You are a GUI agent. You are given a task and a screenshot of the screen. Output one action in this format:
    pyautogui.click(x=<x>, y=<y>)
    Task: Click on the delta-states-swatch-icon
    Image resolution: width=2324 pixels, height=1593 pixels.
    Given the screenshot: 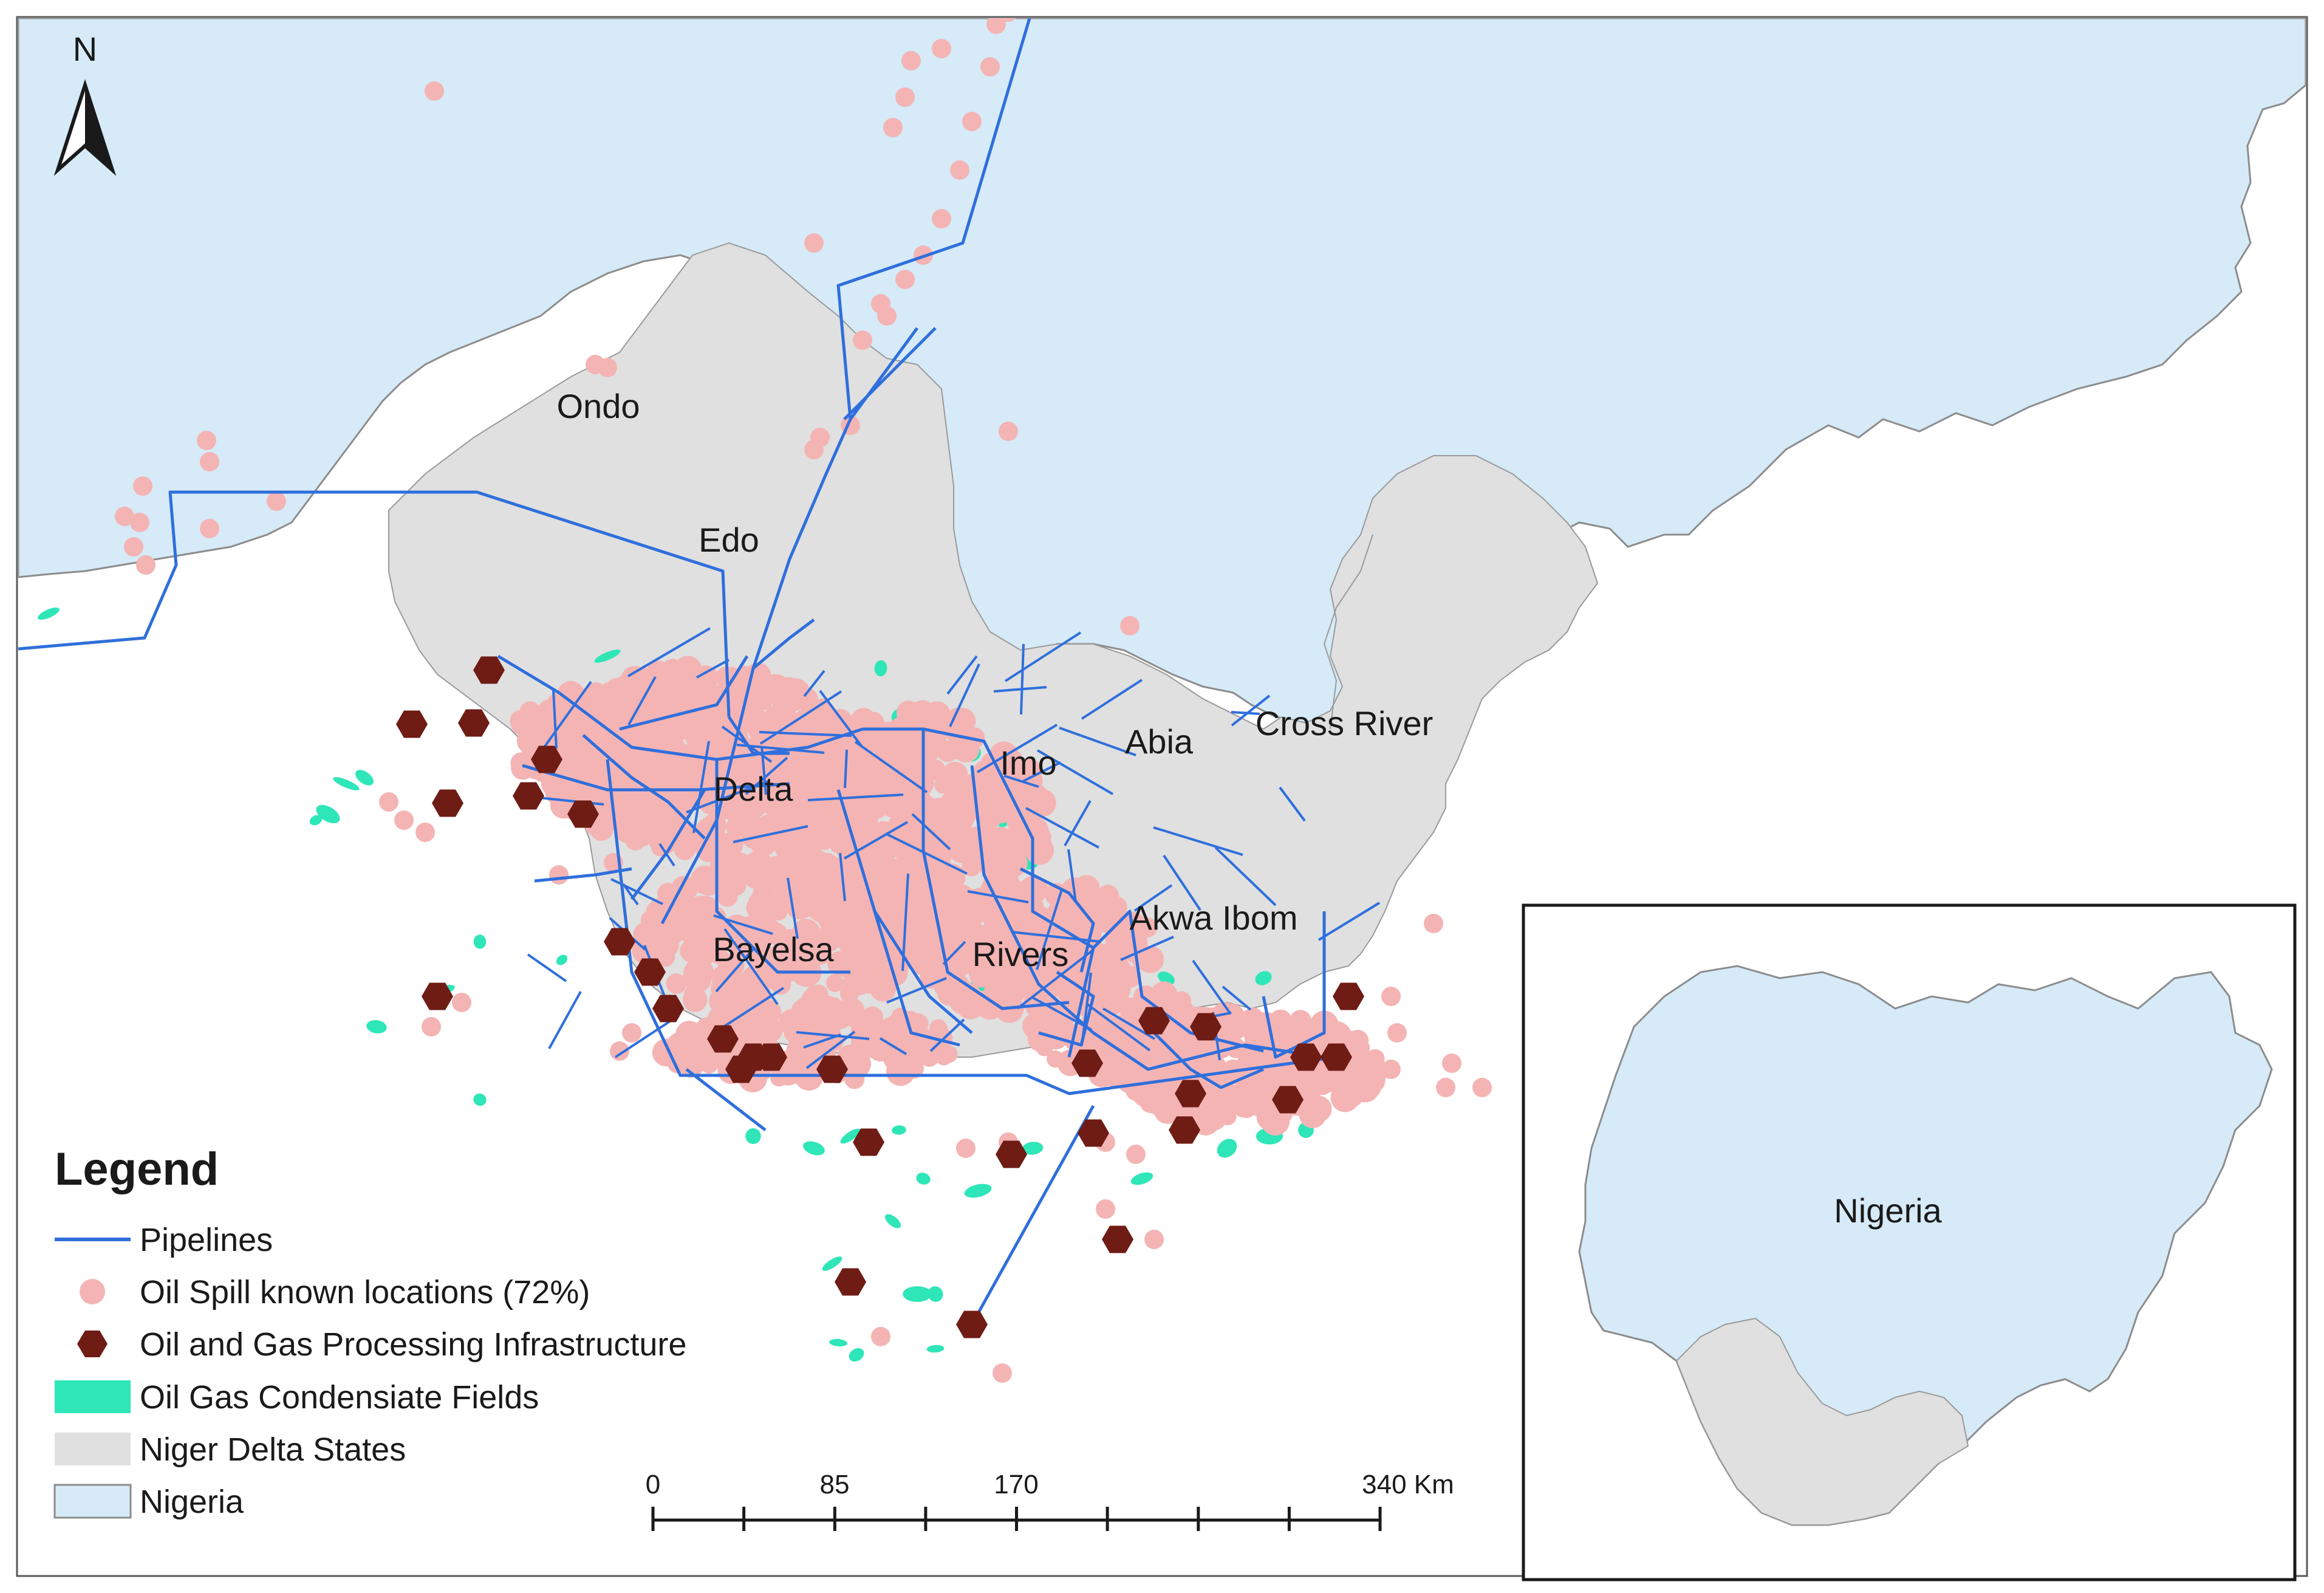 What is the action you would take?
    pyautogui.click(x=93, y=1449)
    